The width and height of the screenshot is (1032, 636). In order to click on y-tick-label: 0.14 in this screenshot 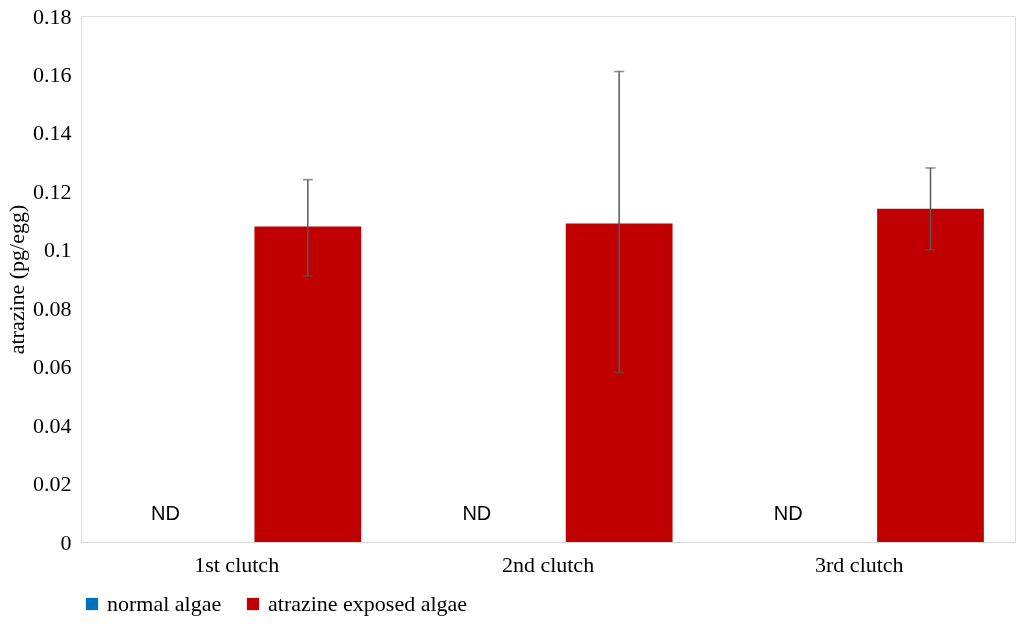, I will do `click(52, 133)`.